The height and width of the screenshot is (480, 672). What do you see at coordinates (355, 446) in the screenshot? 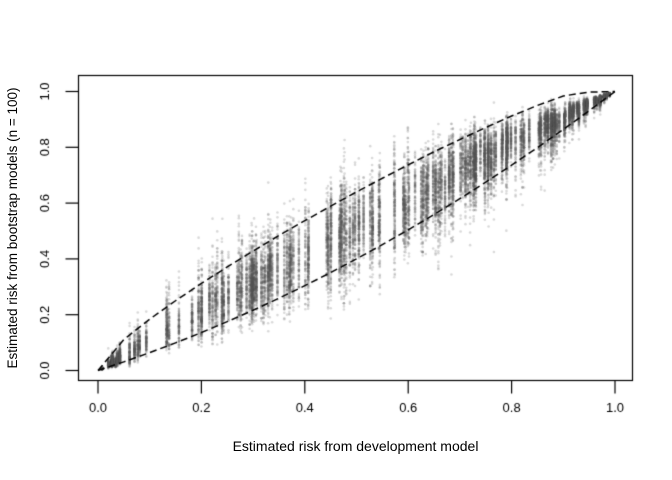
I see `x-axis-title: Estimated risk from development model` at bounding box center [355, 446].